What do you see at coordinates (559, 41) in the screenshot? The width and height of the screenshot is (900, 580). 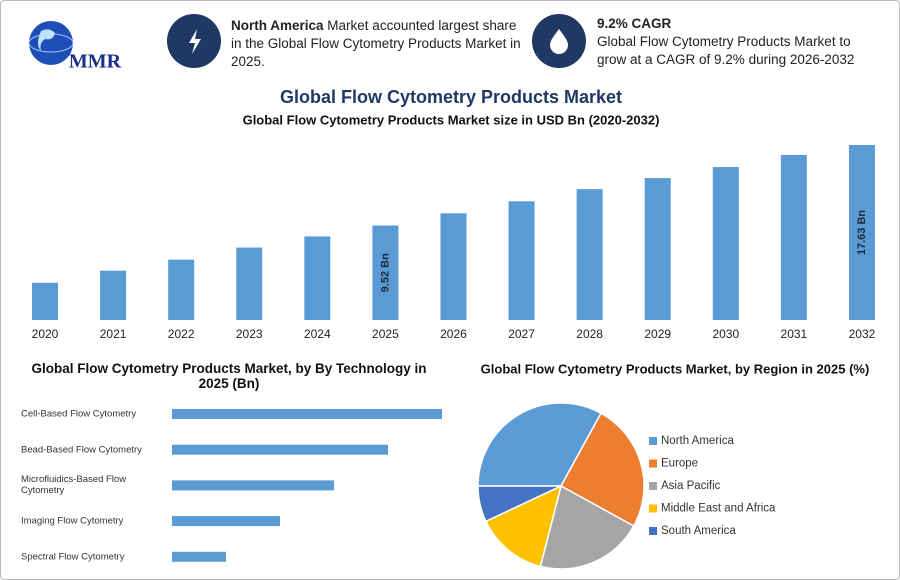 I see `icon-drop` at bounding box center [559, 41].